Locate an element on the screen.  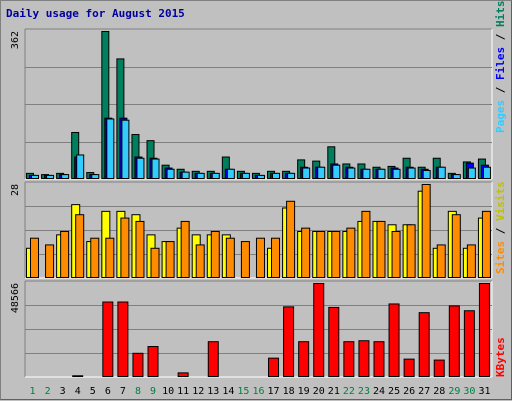
chart-title: Daily usage for August 2015 is located at coordinates (95, 13).